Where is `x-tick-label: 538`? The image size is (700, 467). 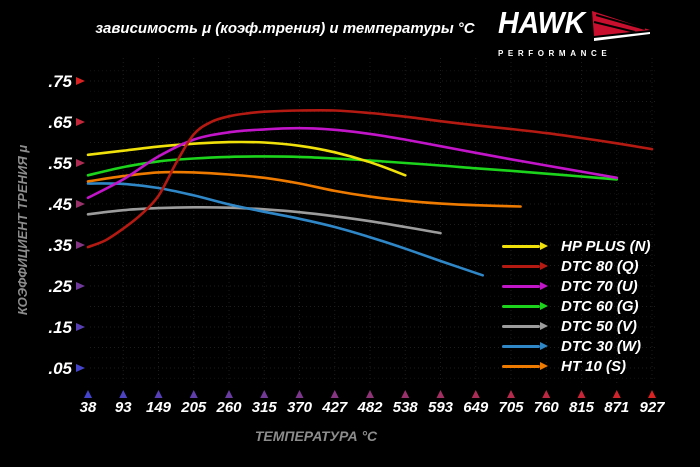 x-tick-label: 538 is located at coordinates (406, 407).